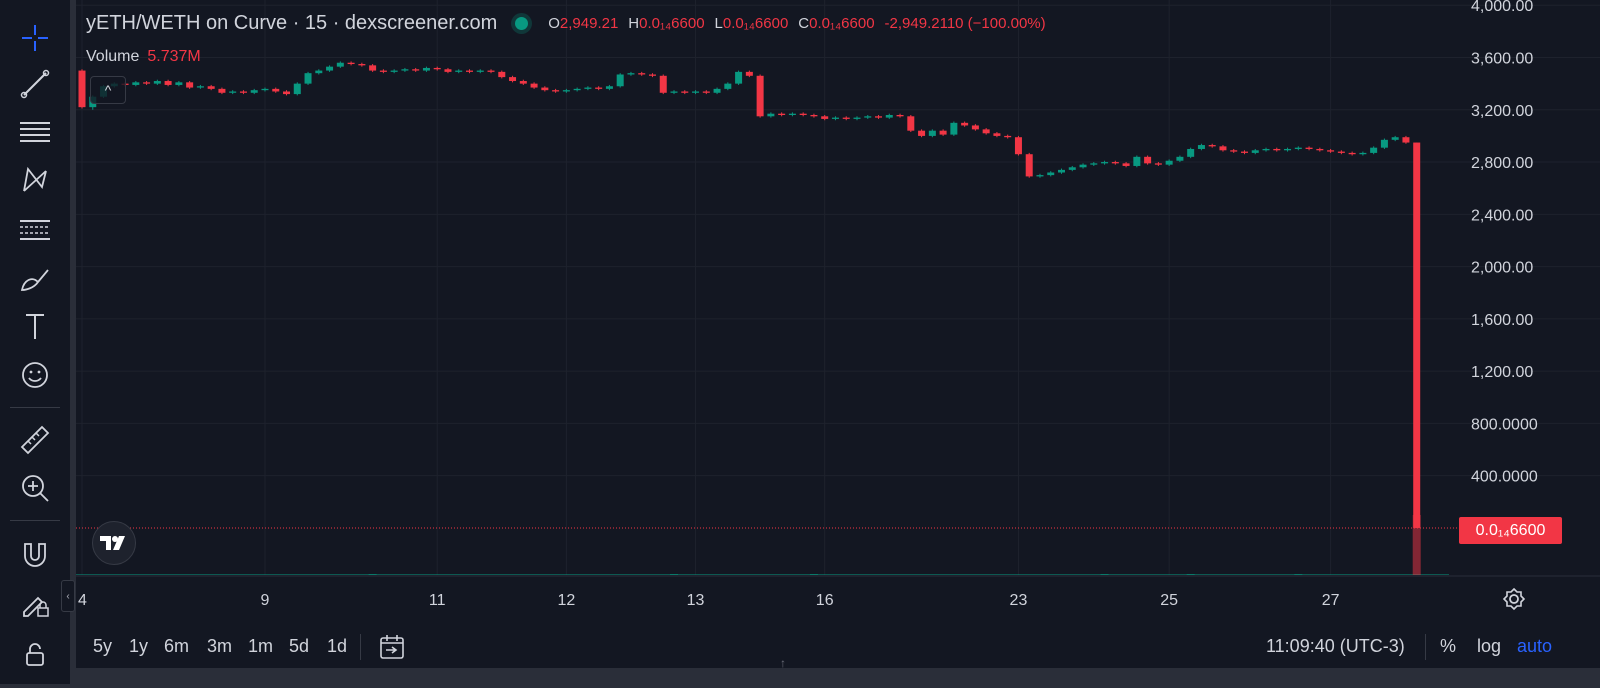 Image resolution: width=1600 pixels, height=688 pixels. I want to click on hide-legend-button: ^, so click(108, 90).